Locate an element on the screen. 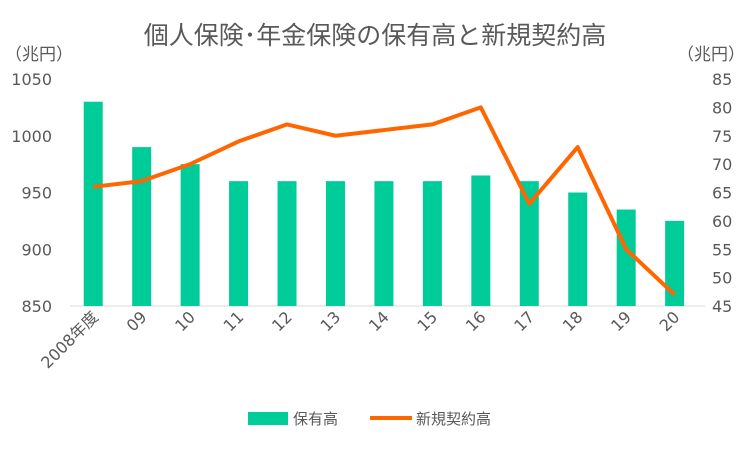 The image size is (750, 453). x-tick-label: 09 is located at coordinates (137, 321).